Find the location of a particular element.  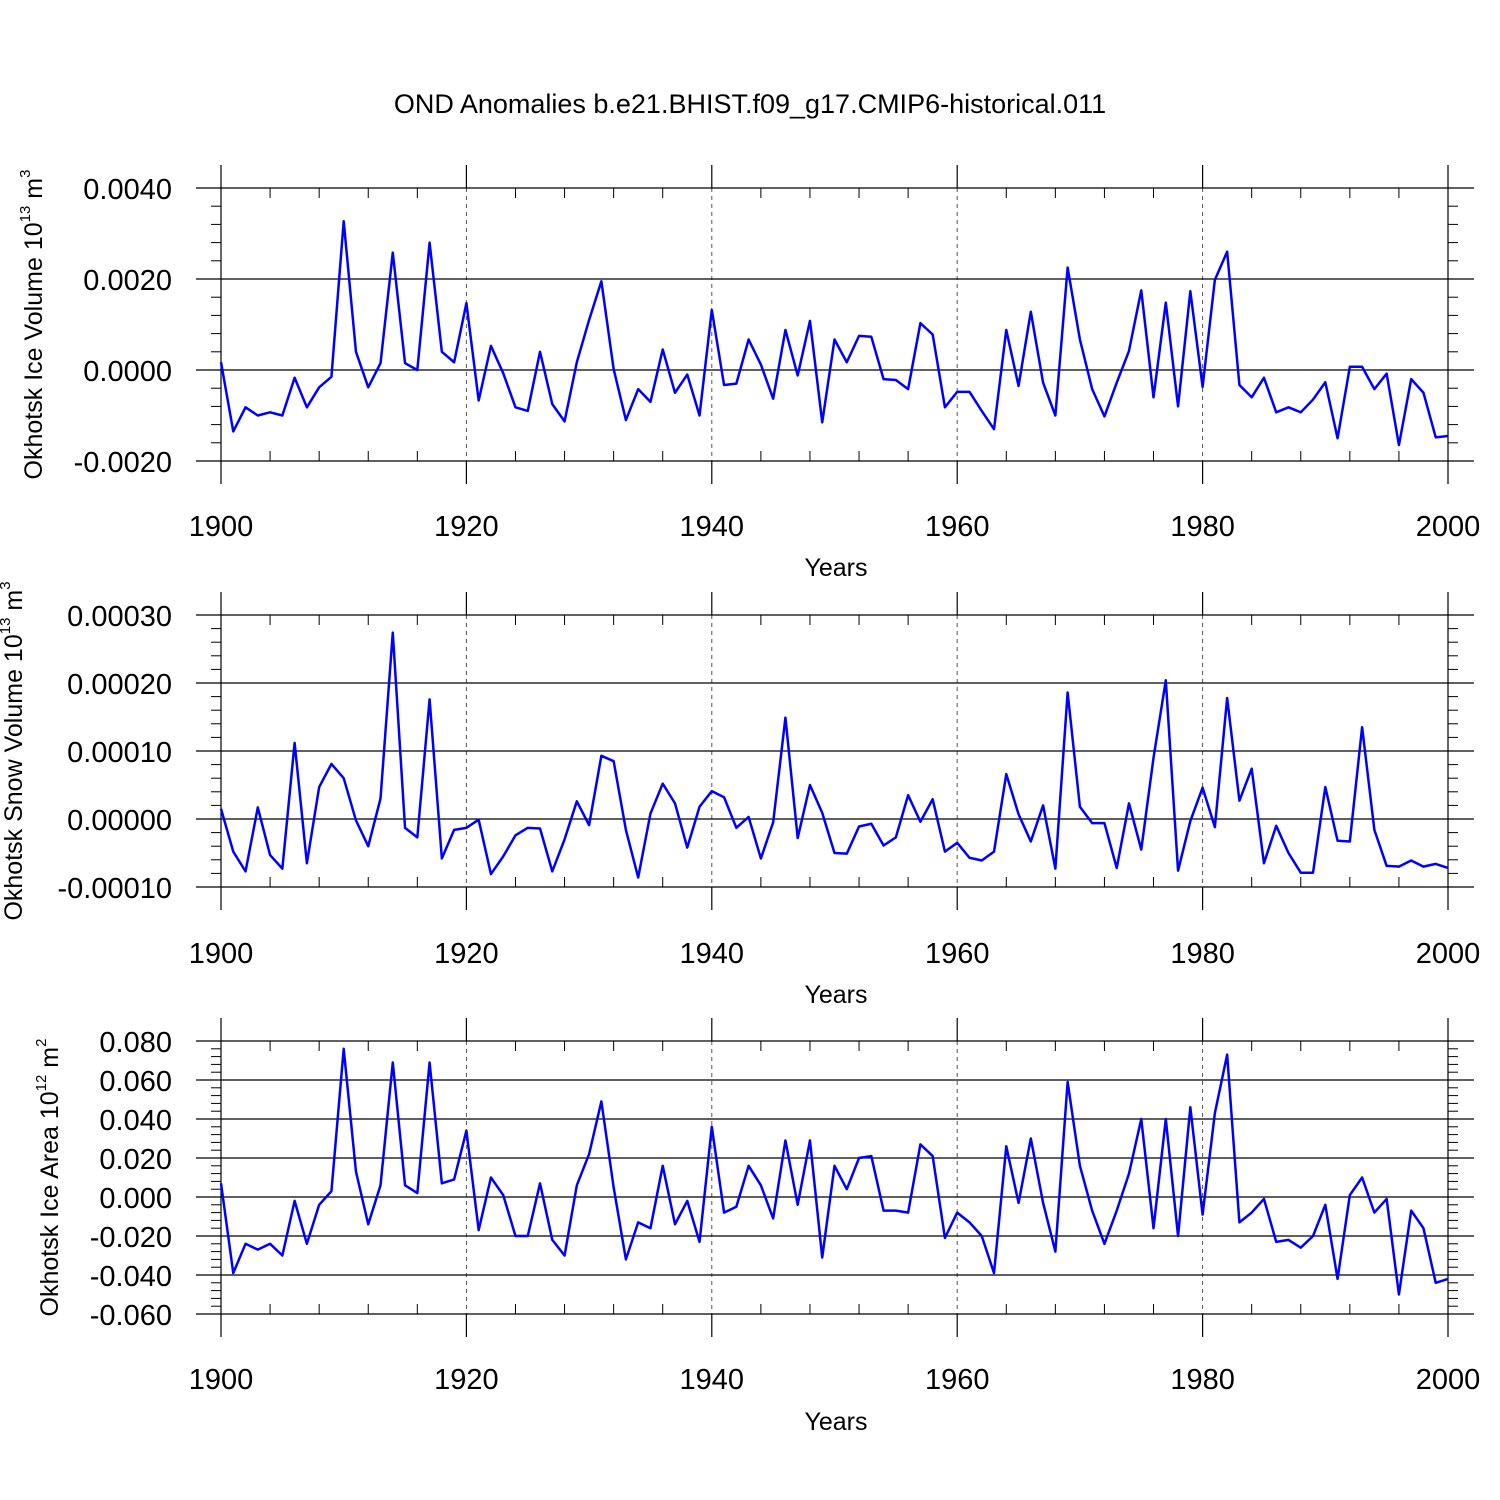

y-axis-title: Okhotsk Ice Area 1012 m2 is located at coordinates (48, 1178).